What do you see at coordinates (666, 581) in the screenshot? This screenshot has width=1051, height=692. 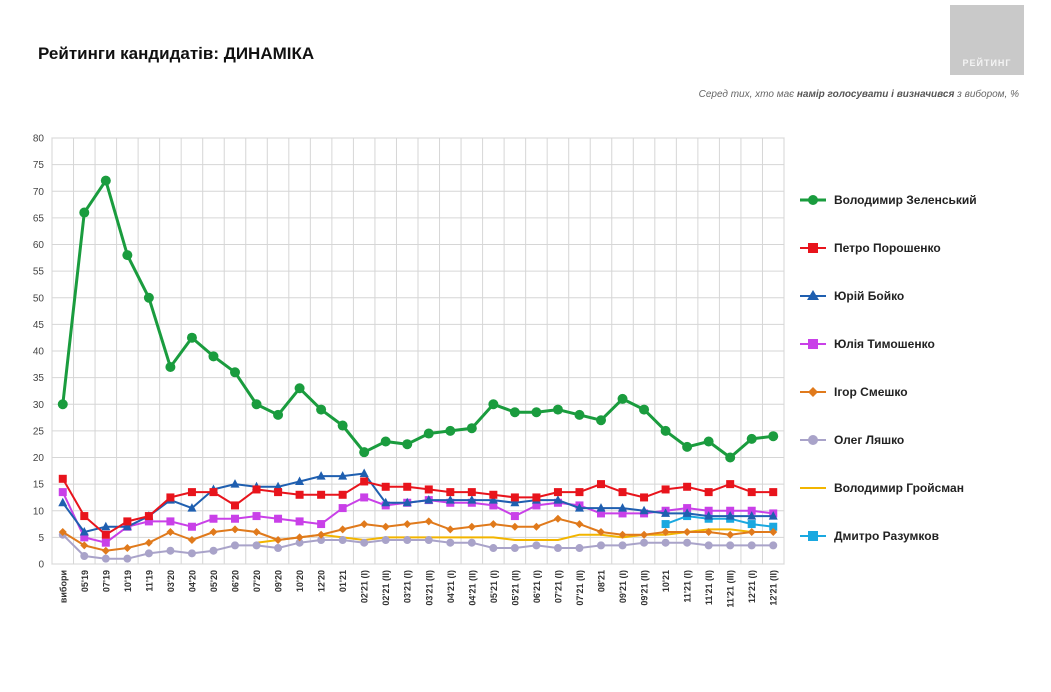 I see `x-tick-label: 10'21` at bounding box center [666, 581].